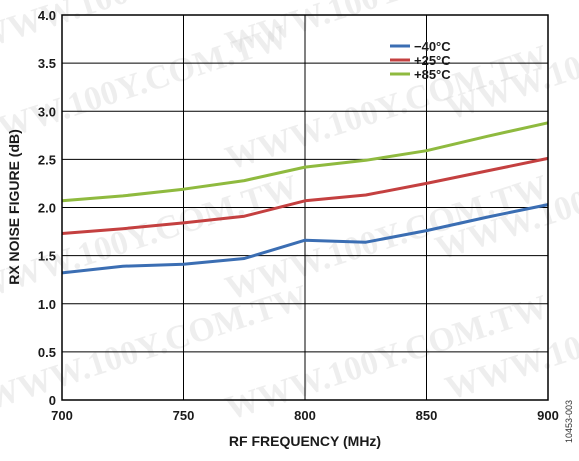 Image resolution: width=579 pixels, height=461 pixels. Describe the element at coordinates (569, 421) in the screenshot. I see `figure-id: 10453-003` at that location.